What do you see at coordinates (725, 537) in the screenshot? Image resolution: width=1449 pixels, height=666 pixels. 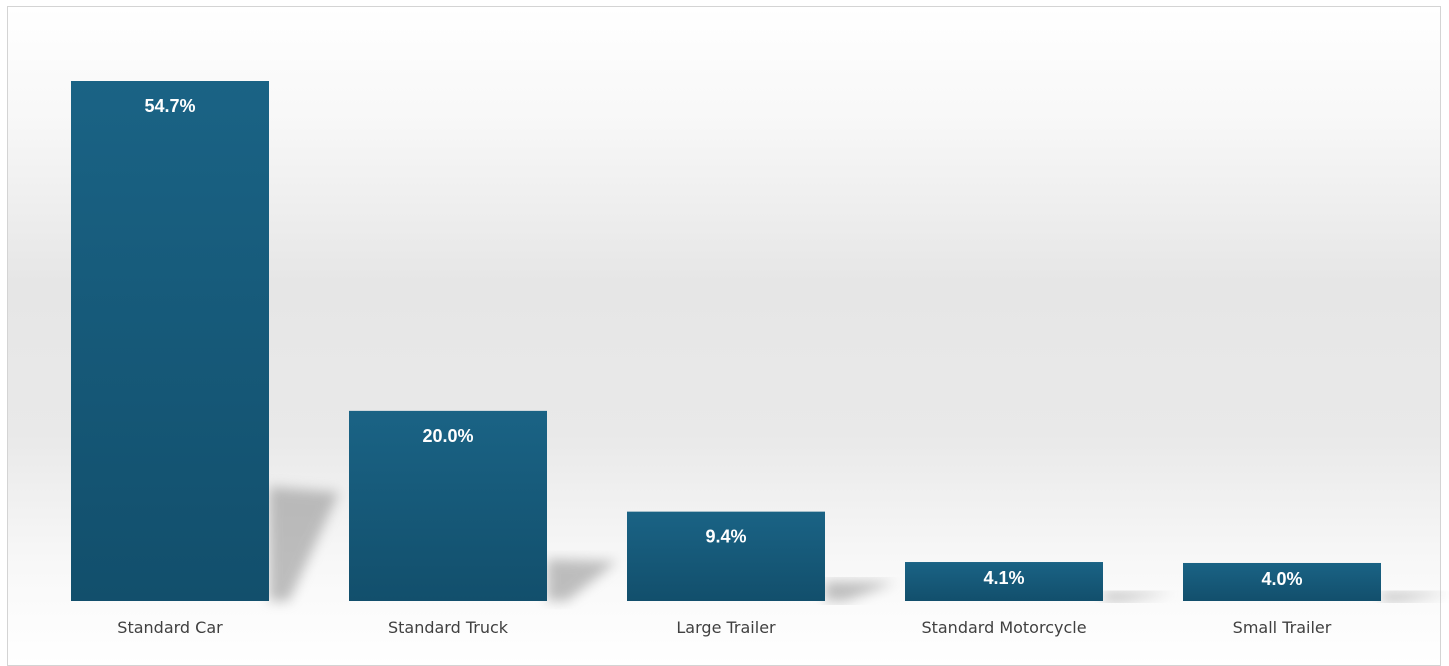 I see `data-label: 9.4%` at bounding box center [725, 537].